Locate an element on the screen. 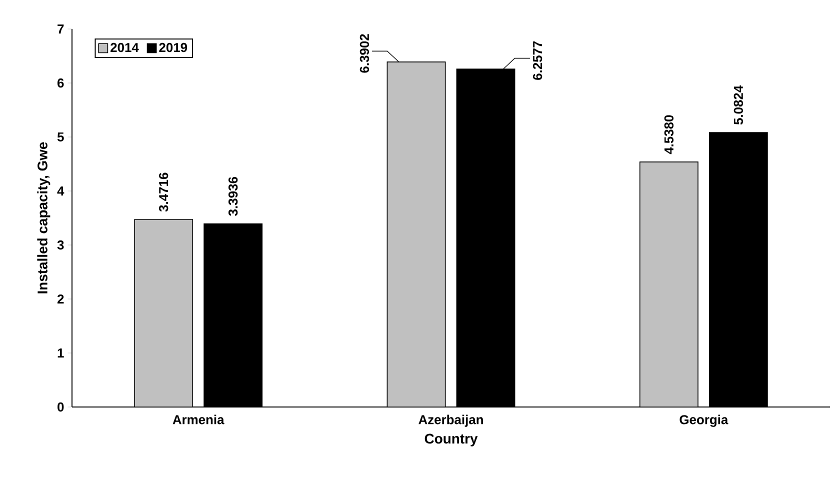 Image resolution: width=838 pixels, height=492 pixels. y-tick-label: 5 is located at coordinates (60, 137).